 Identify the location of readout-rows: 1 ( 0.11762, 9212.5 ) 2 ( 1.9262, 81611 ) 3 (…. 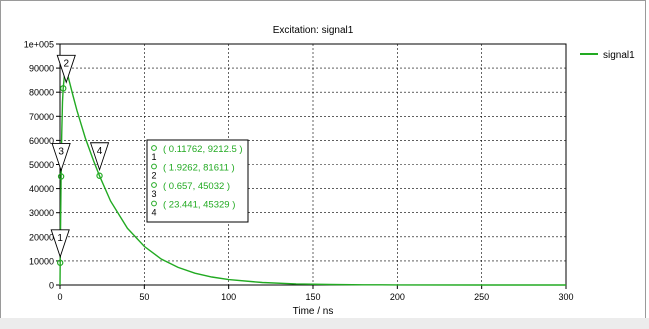
(197, 181).